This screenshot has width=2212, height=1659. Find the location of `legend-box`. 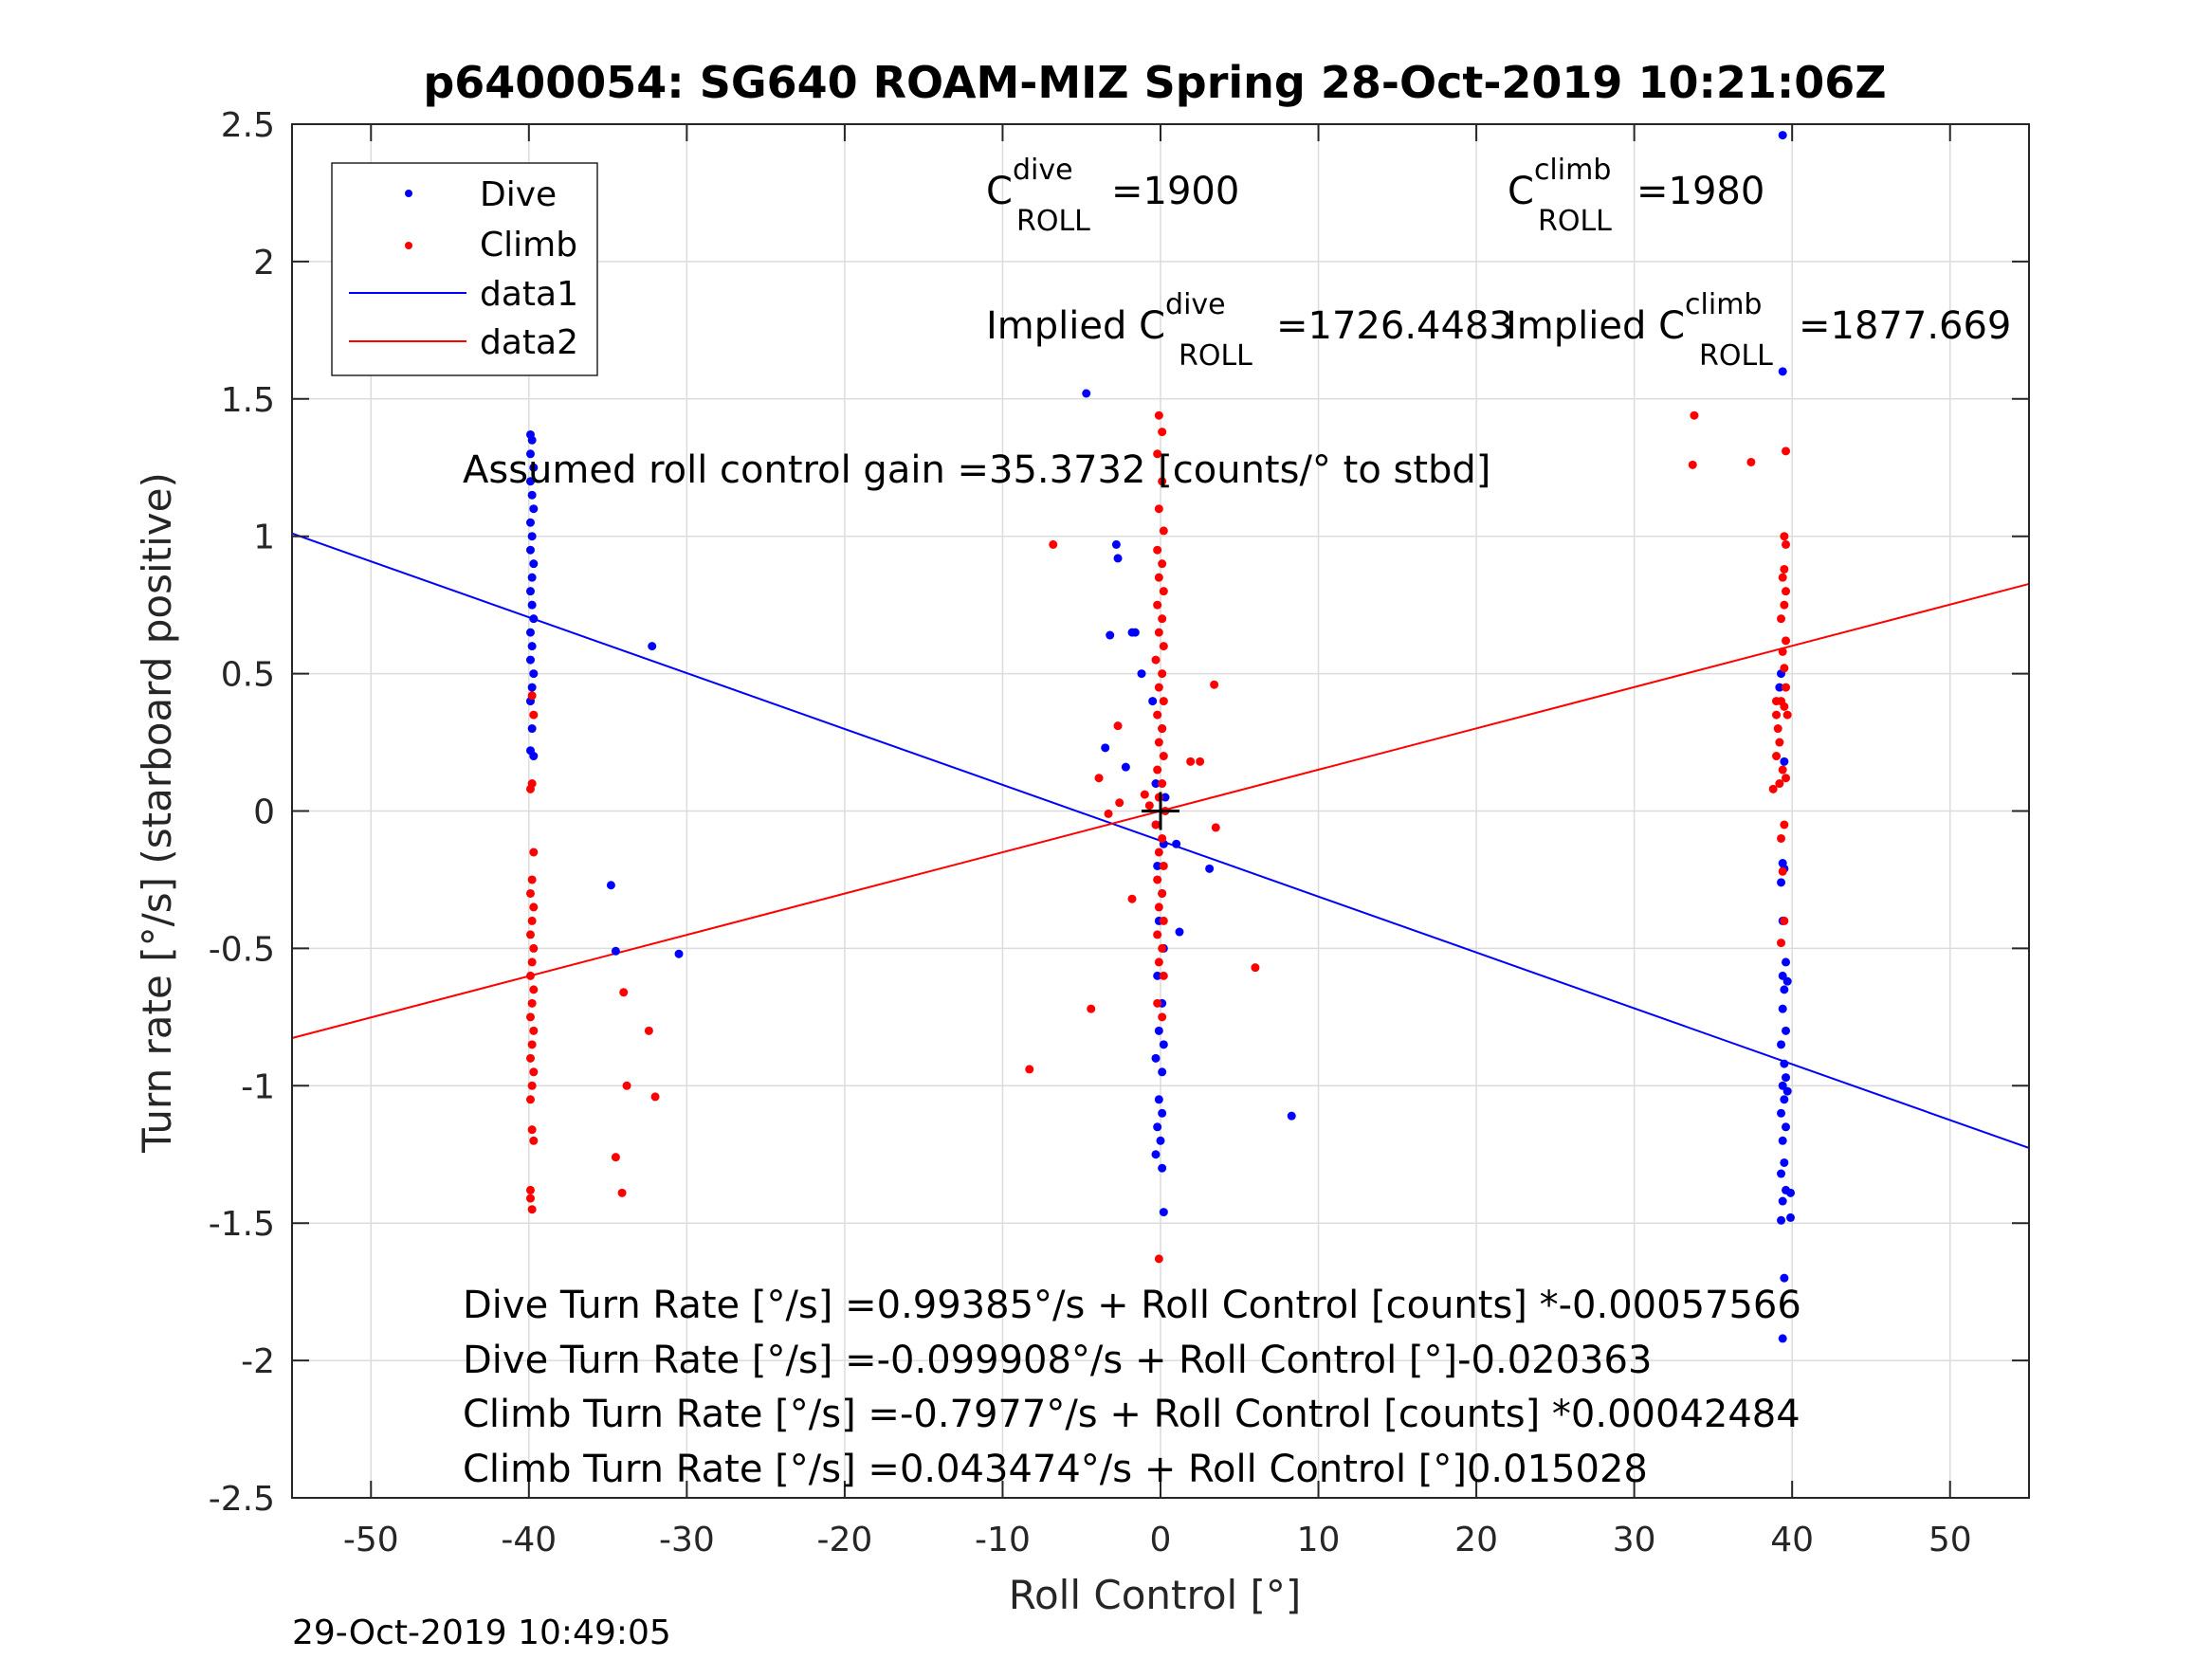

legend-box is located at coordinates (464, 269).